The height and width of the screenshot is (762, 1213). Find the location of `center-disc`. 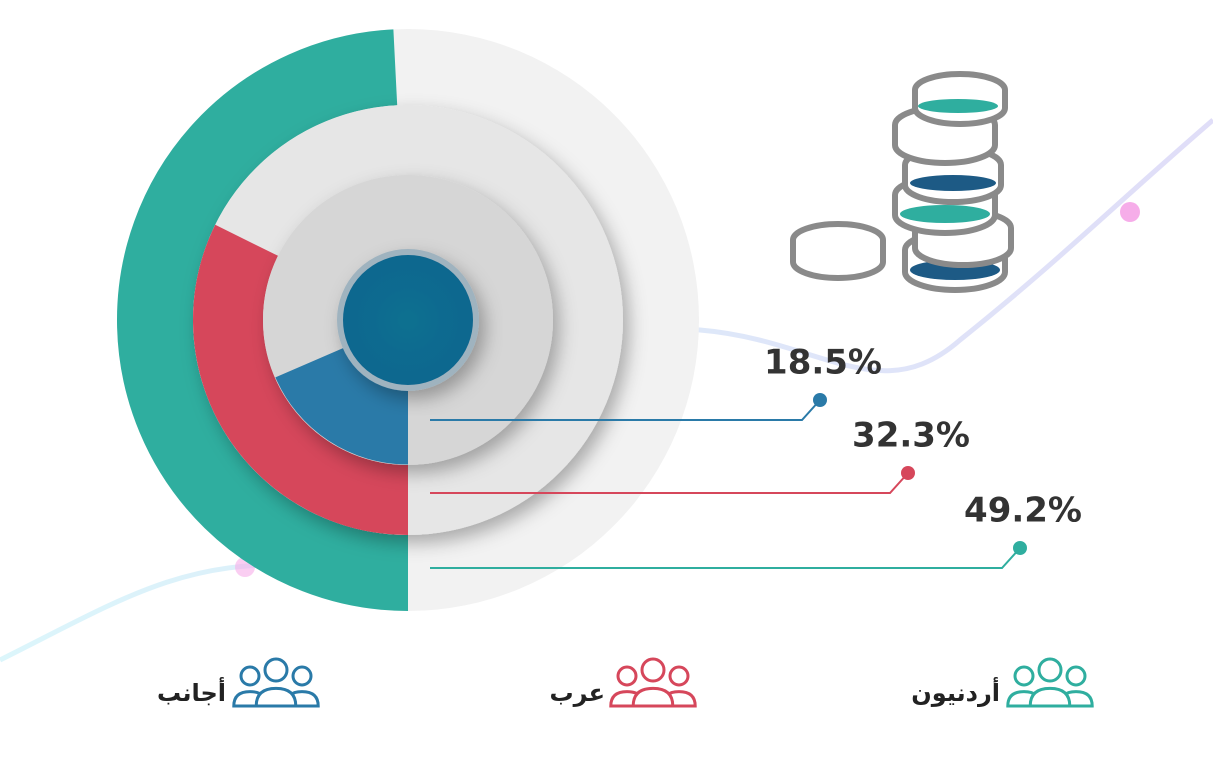

center-disc is located at coordinates (408, 320).